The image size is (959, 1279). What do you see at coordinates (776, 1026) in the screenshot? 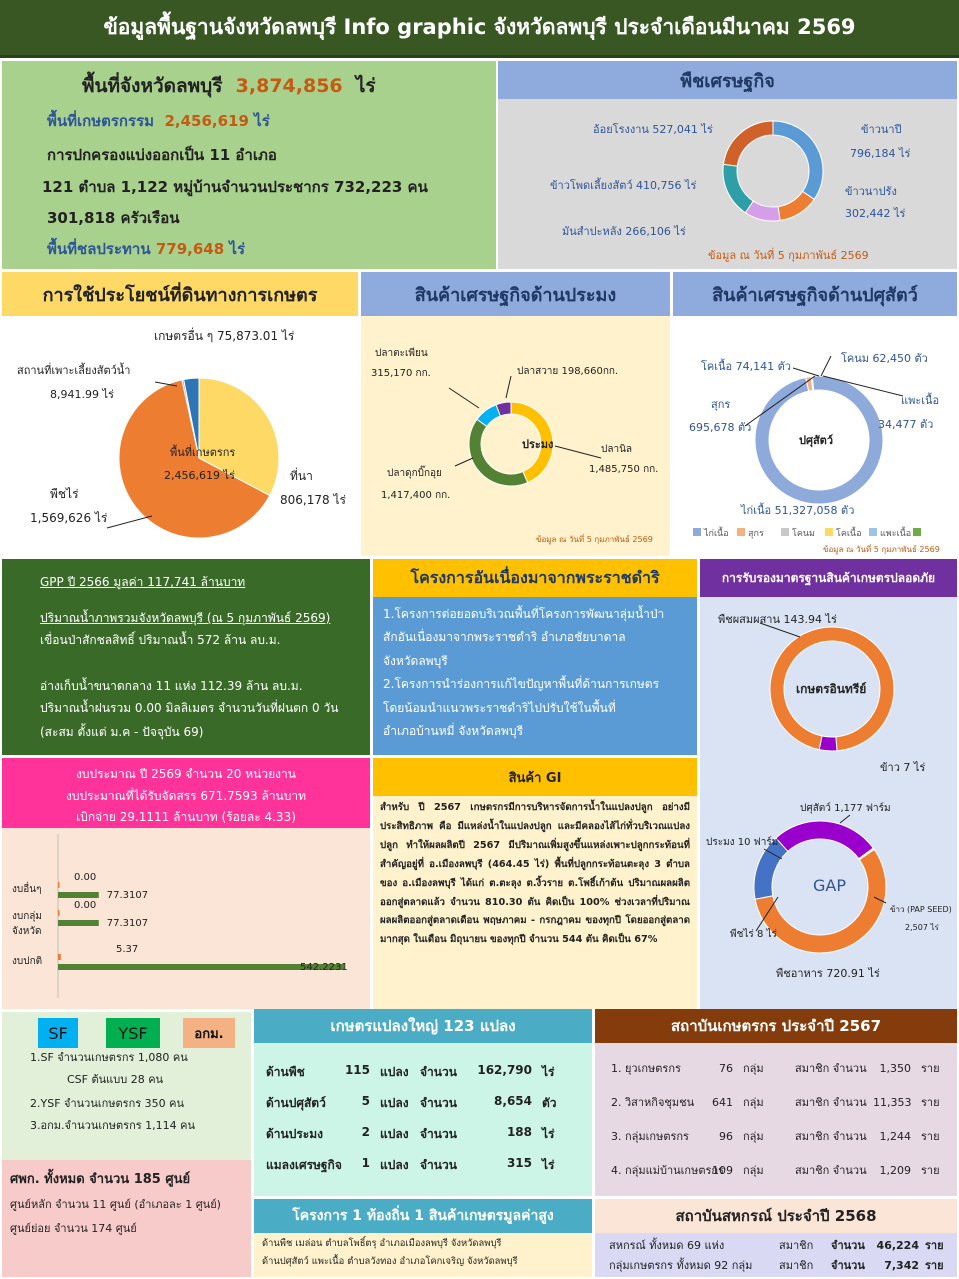
I see `inst-title: สถาบันเกษตรกร ประจำปี 2567` at bounding box center [776, 1026].